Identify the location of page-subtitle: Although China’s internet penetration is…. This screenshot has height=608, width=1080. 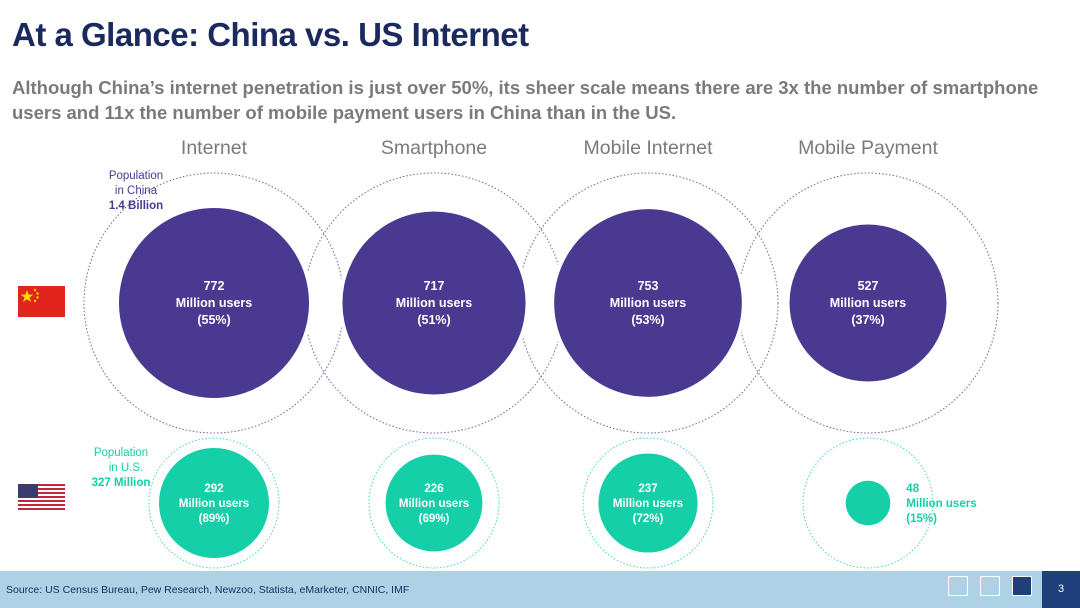
(525, 100).